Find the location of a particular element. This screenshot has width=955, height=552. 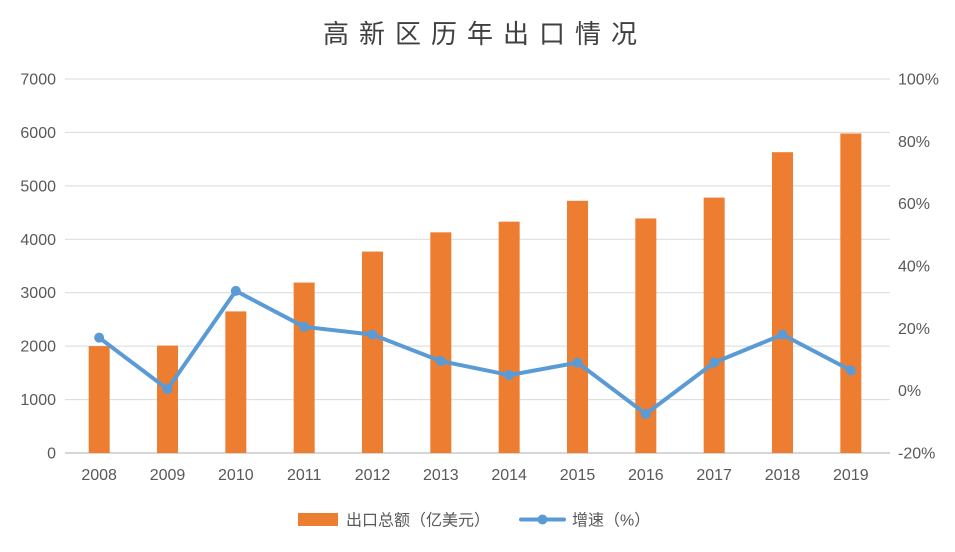

legend-bar-label: 出口总额（亿美元） is located at coordinates (418, 521).